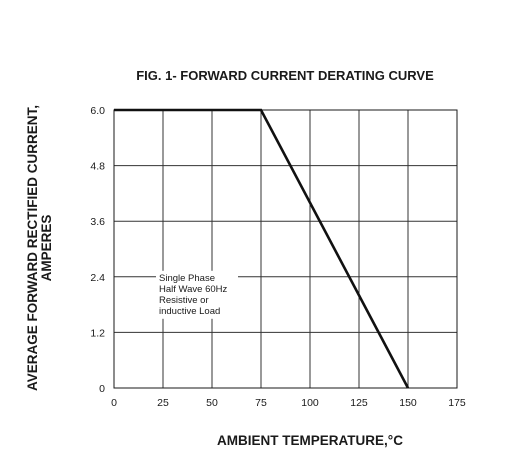  Describe the element at coordinates (97, 278) in the screenshot. I see `y-tick-label: 2.4` at that location.